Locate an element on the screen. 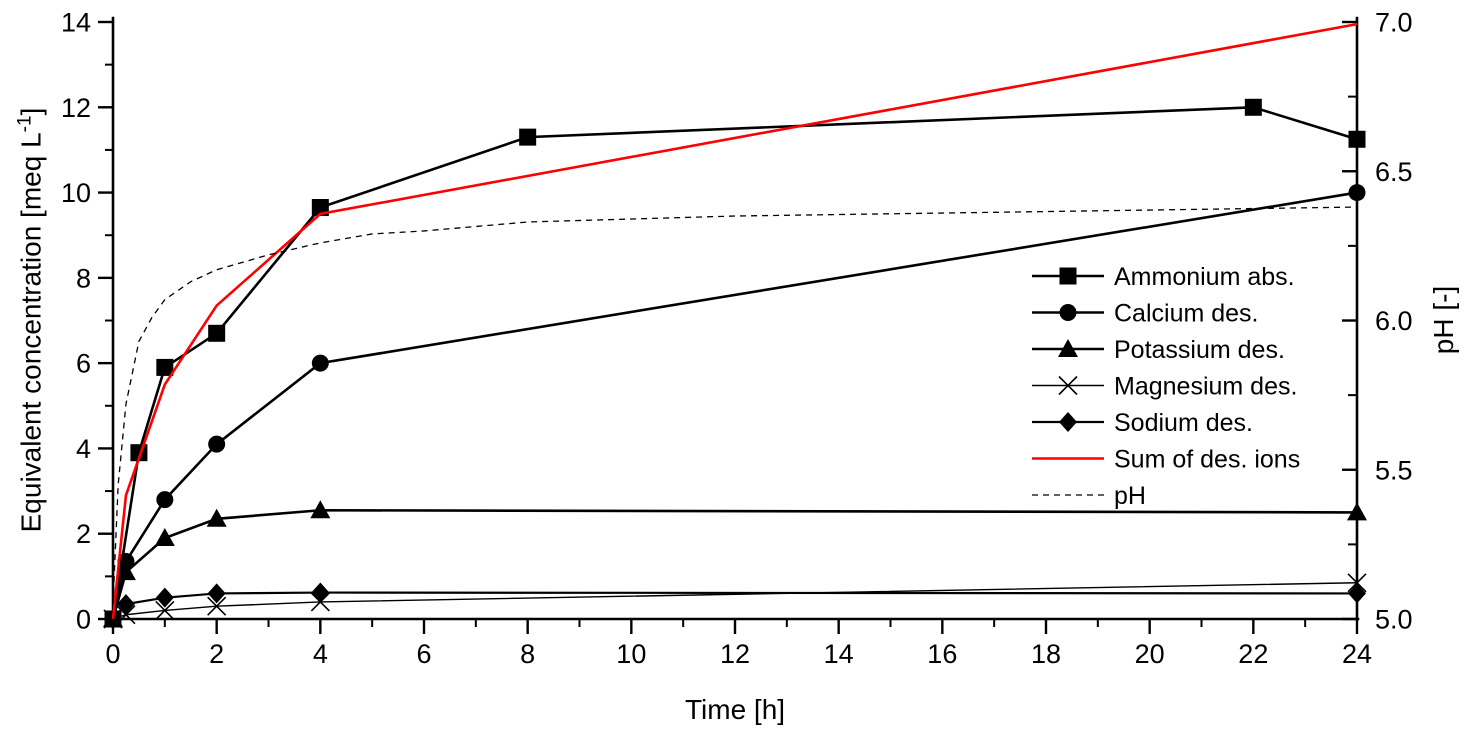 This screenshot has height=735, width=1470. legend-label-sodium-des: Sodium des. is located at coordinates (1183, 423).